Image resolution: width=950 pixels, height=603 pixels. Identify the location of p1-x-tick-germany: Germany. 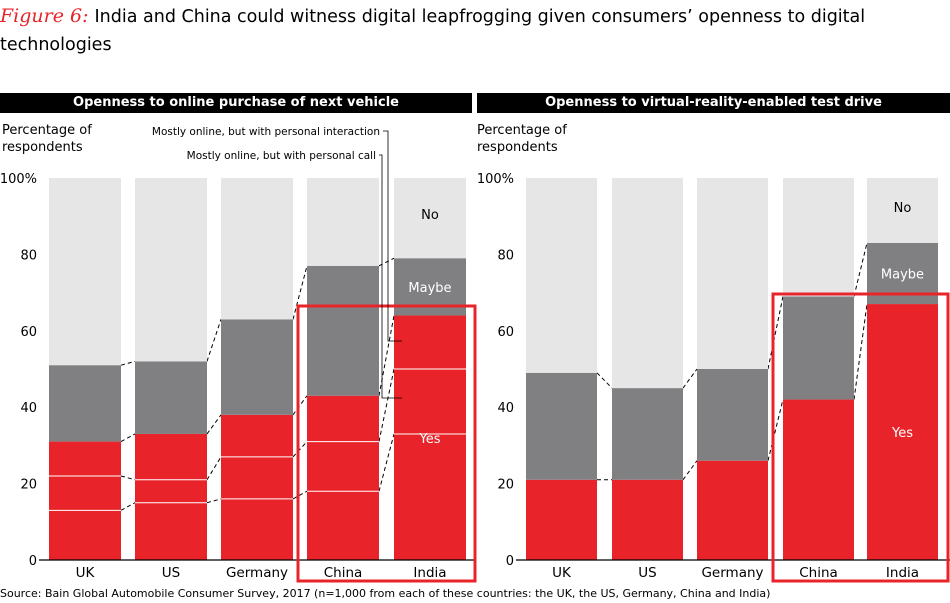
(257, 573).